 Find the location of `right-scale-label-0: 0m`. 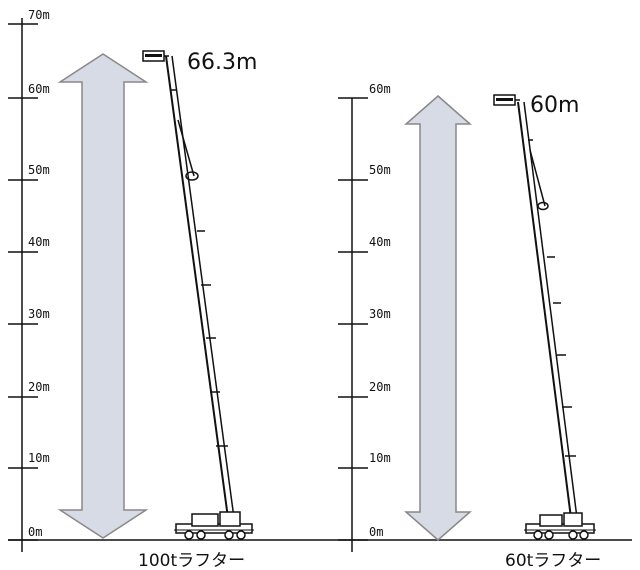

right-scale-label-0: 0m is located at coordinates (376, 532).